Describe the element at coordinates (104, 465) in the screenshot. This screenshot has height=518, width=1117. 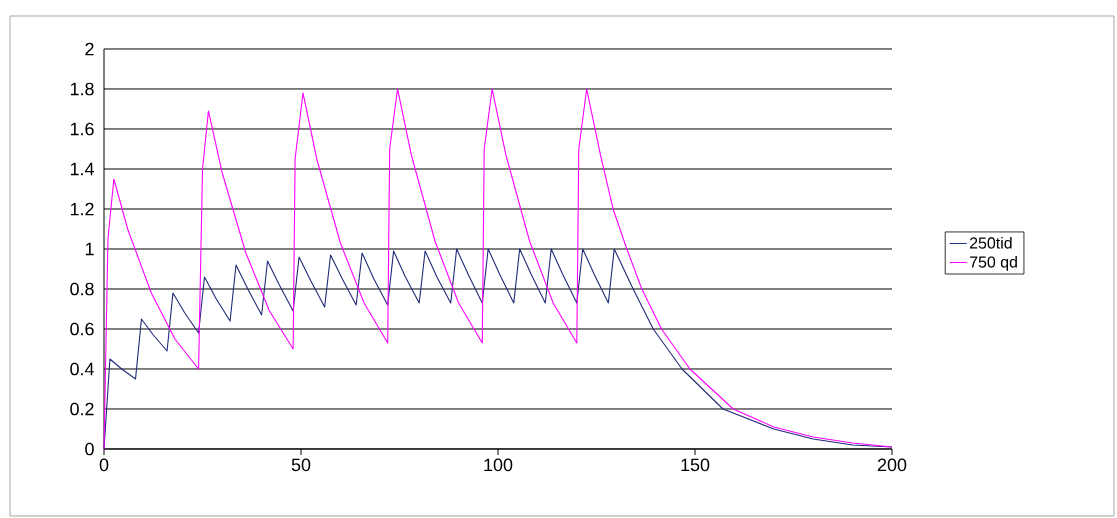
I see `x-tick-label: 0` at that location.